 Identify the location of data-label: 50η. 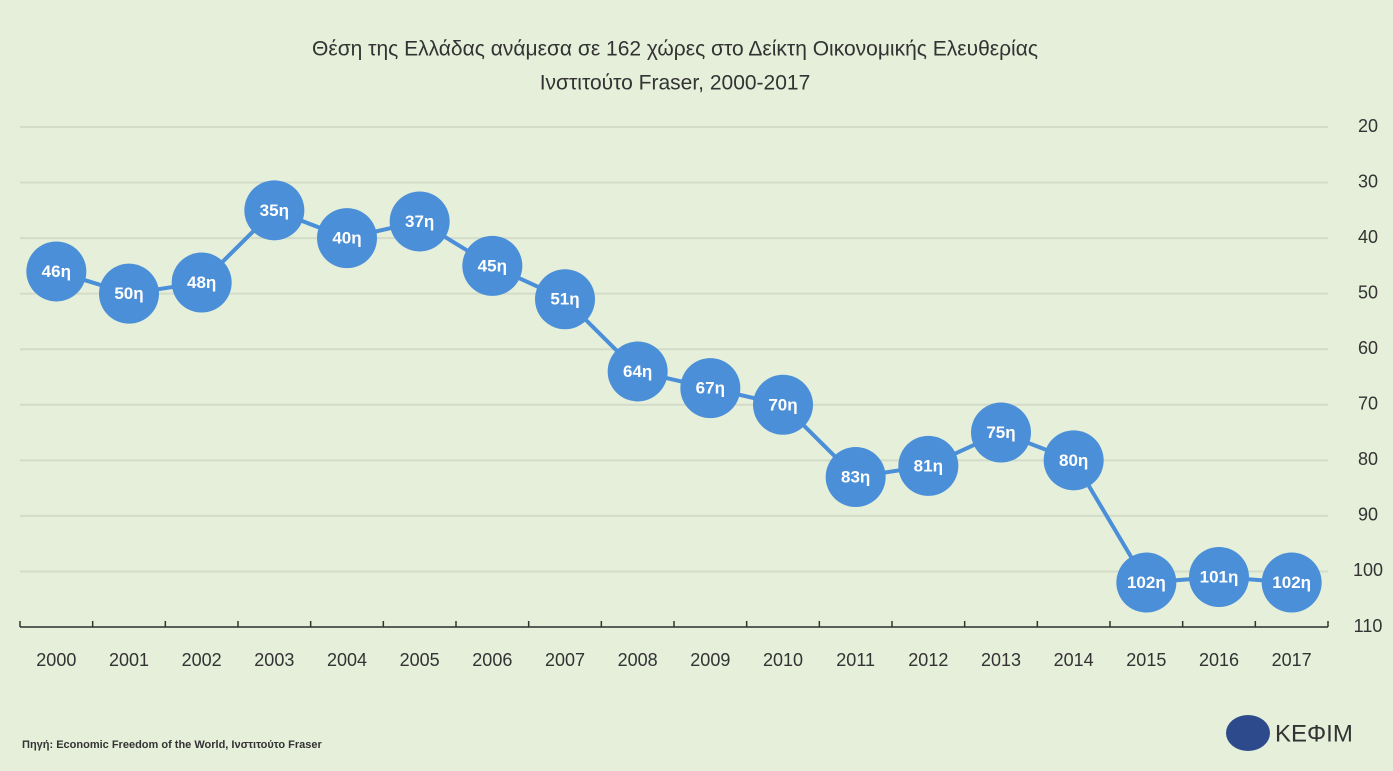
(128, 293).